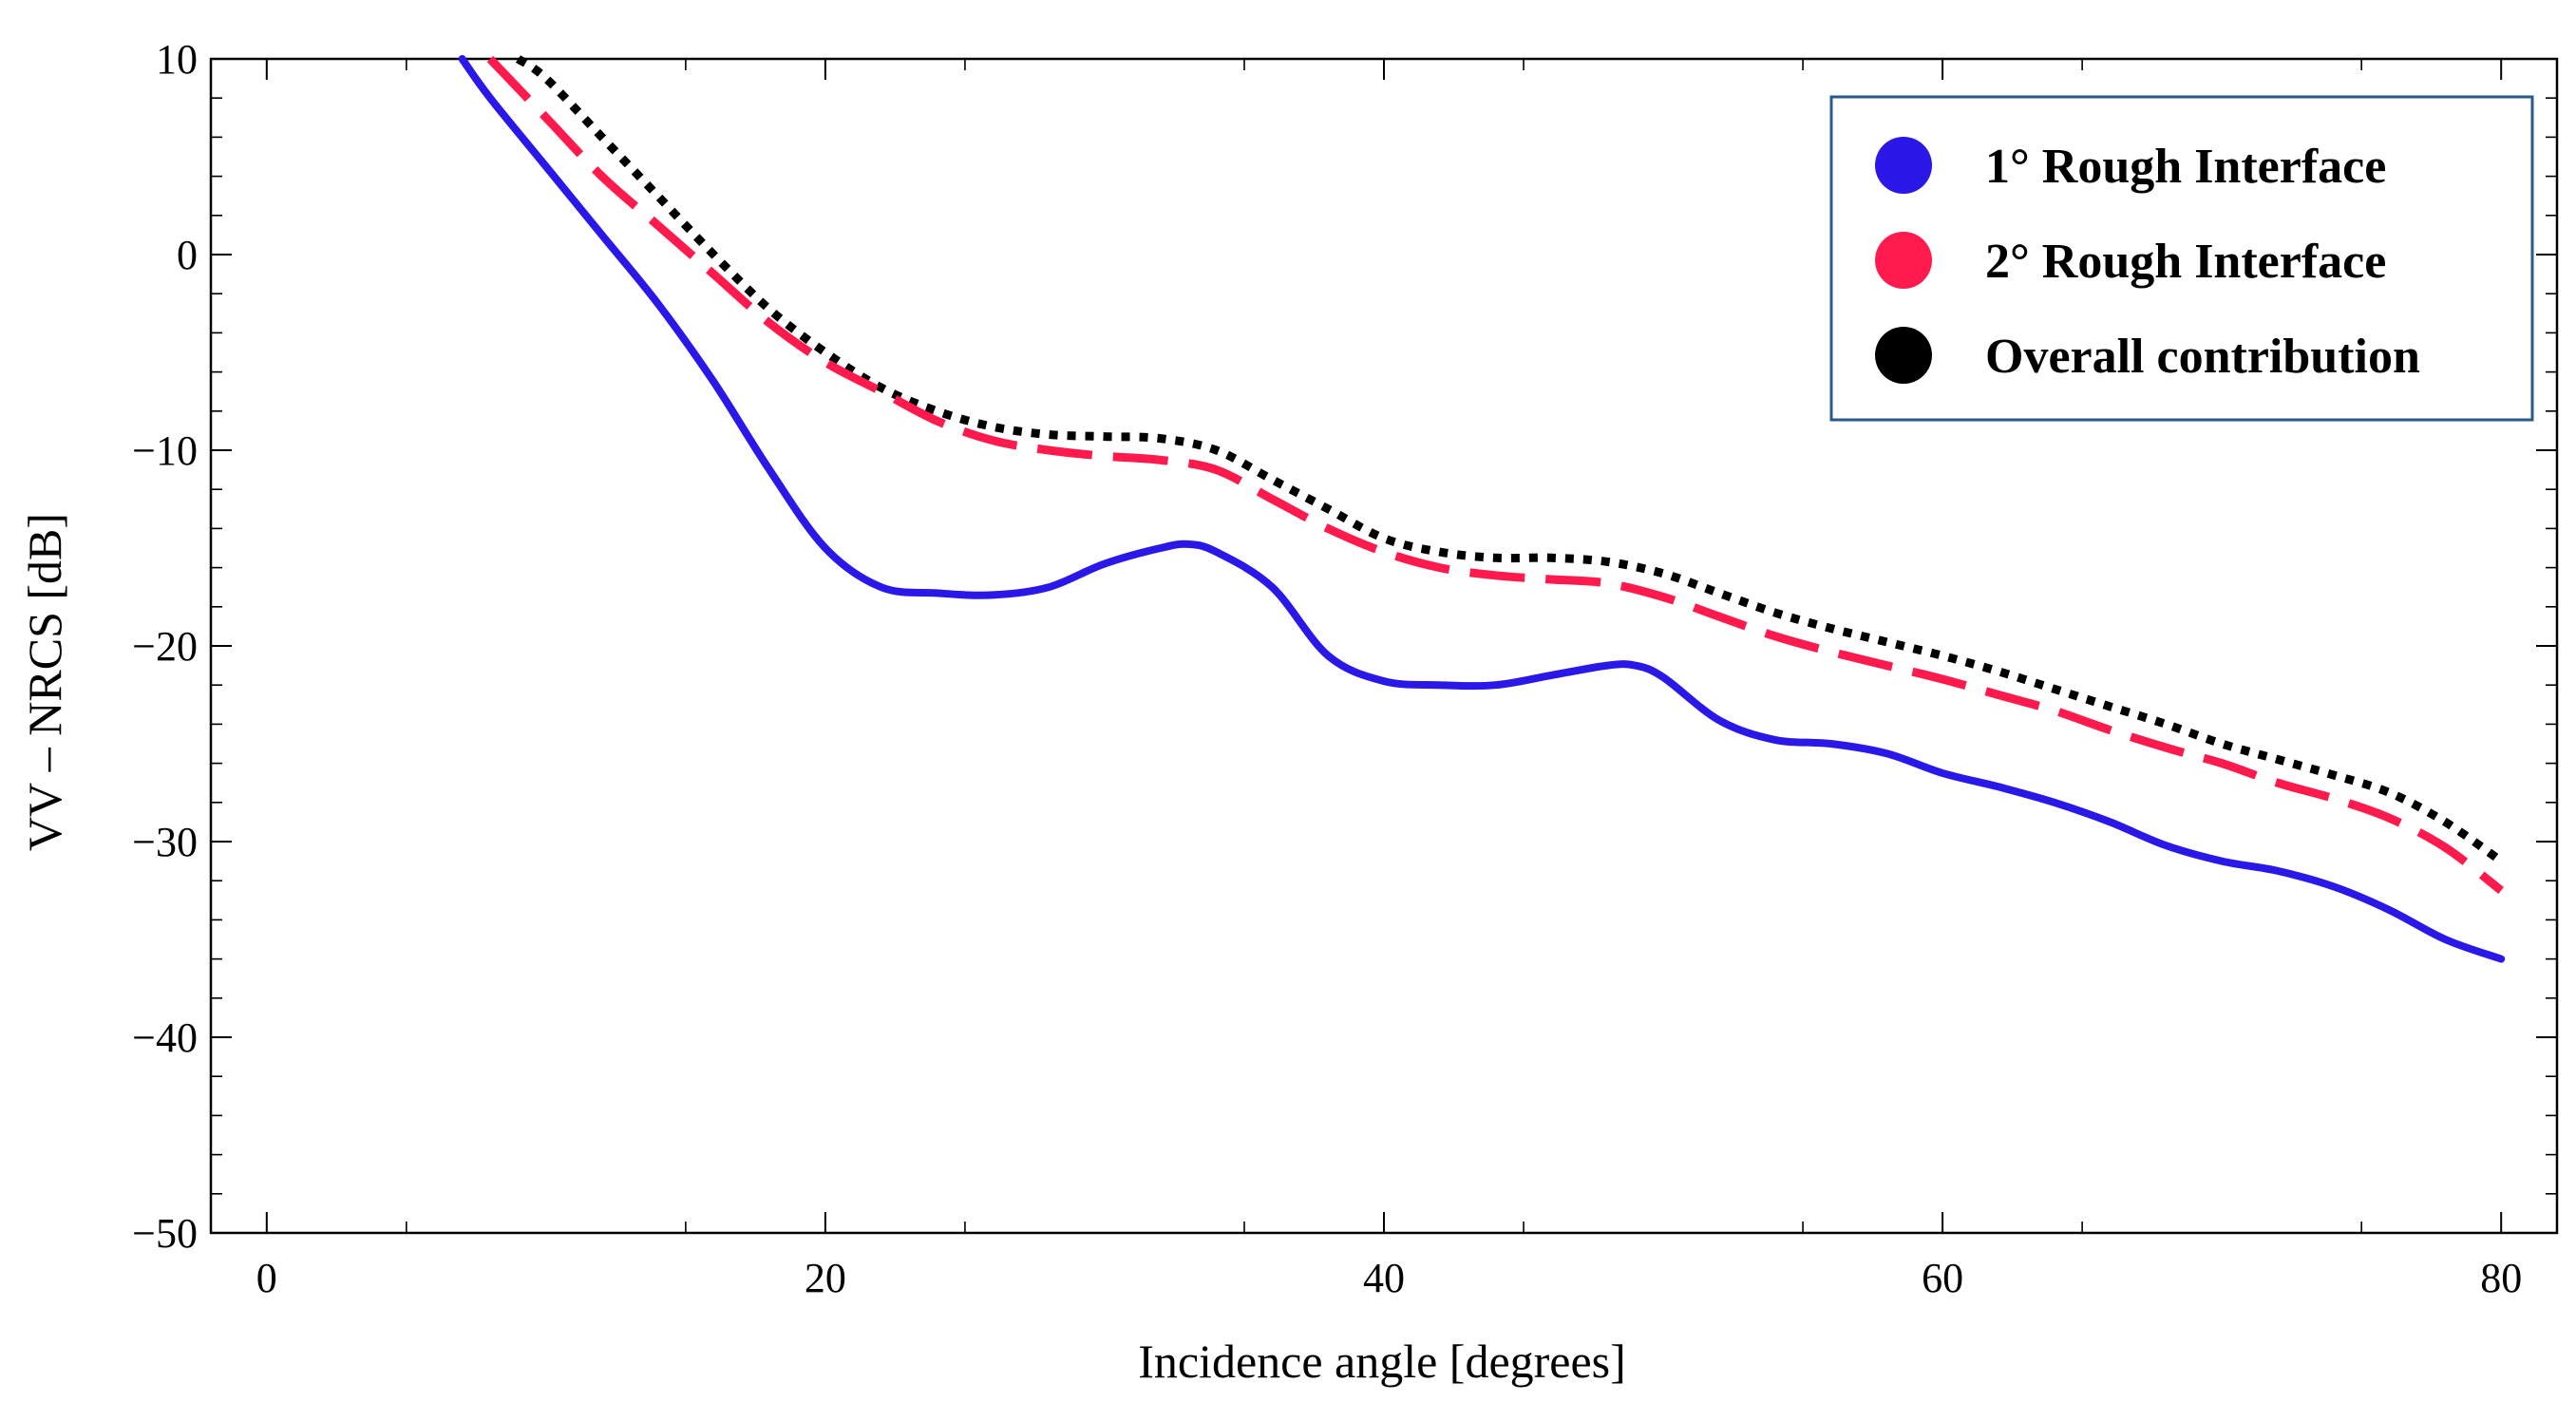 The image size is (2576, 1402). Describe the element at coordinates (2185, 167) in the screenshot. I see `legend-label: 1° Rough Interface` at that location.